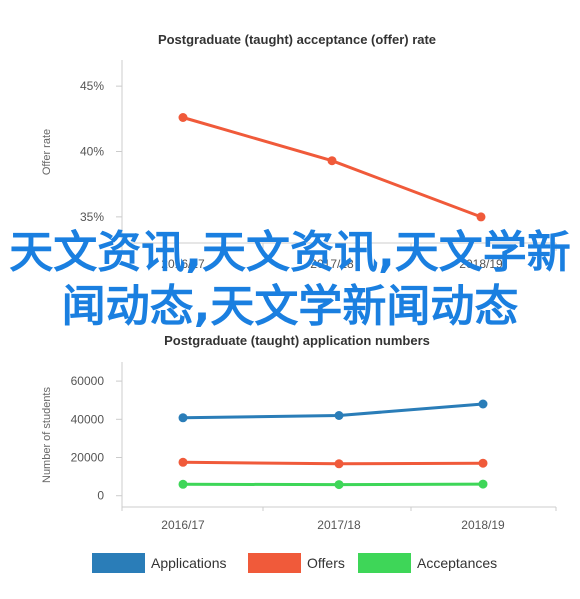  What do you see at coordinates (326, 563) in the screenshot?
I see `legend-label: Offers` at bounding box center [326, 563].